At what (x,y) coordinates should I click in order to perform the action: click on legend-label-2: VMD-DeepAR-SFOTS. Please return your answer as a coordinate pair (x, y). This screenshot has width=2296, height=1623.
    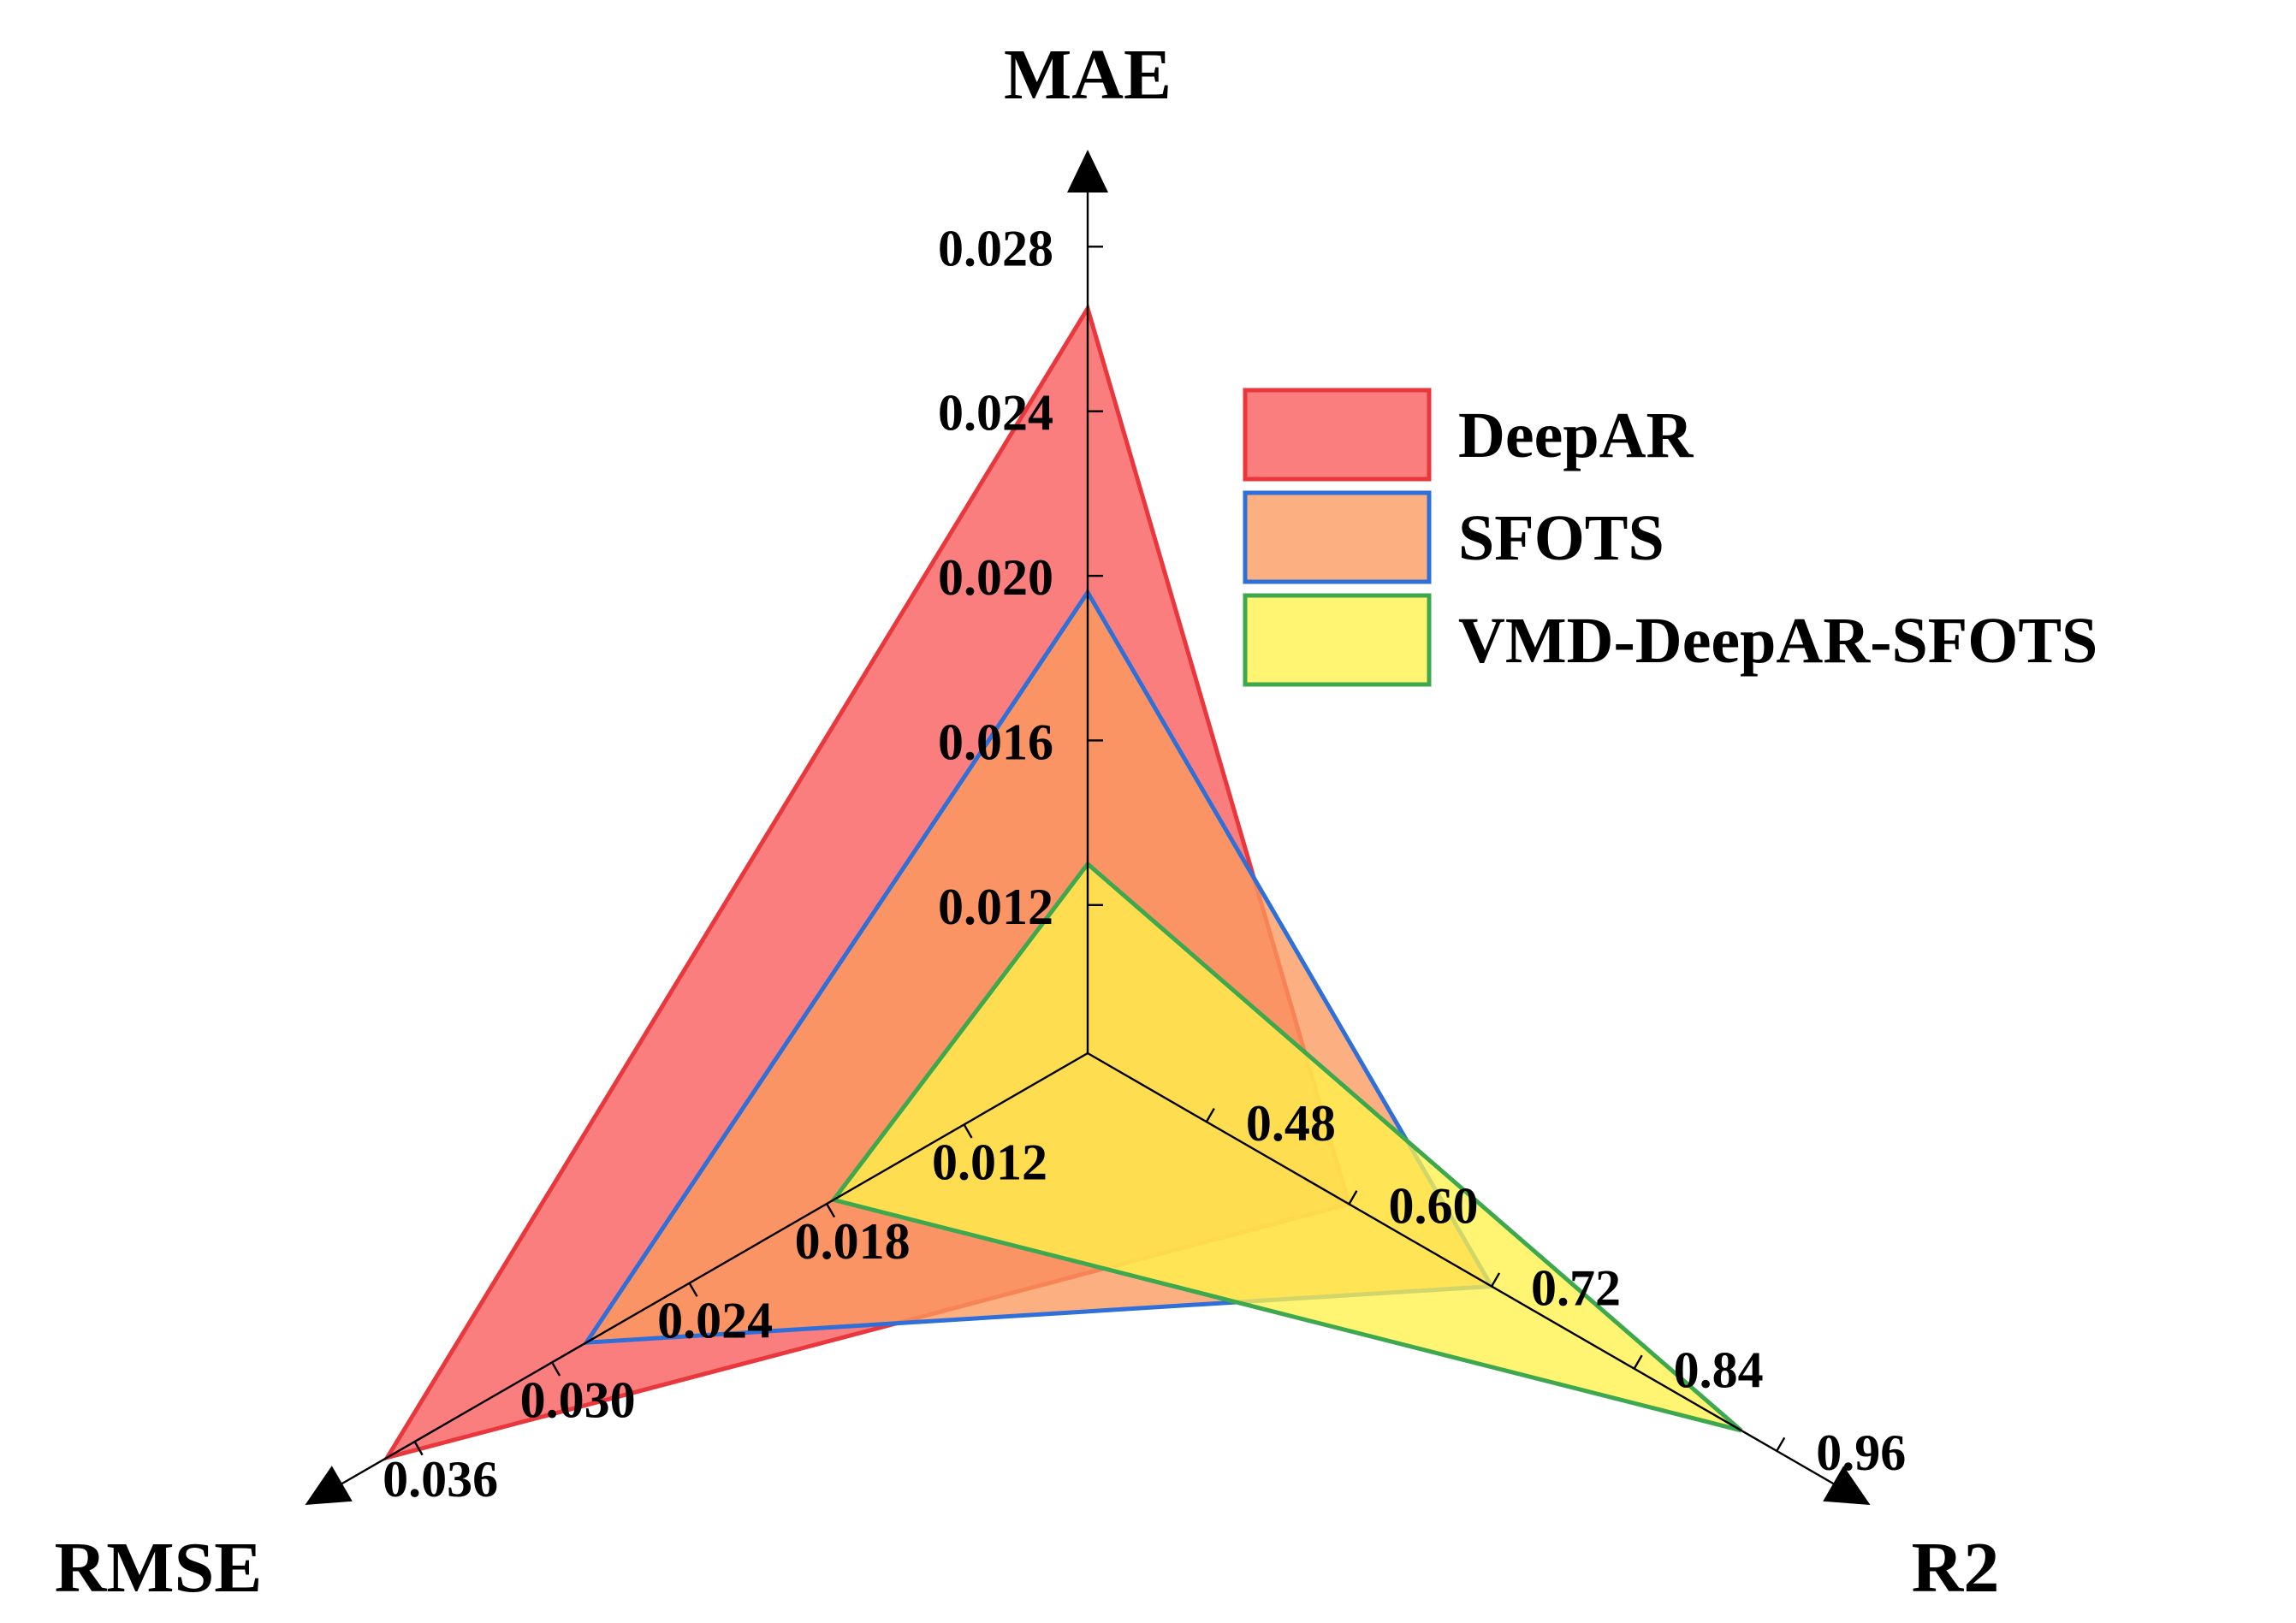
    Looking at the image, I should click on (1778, 641).